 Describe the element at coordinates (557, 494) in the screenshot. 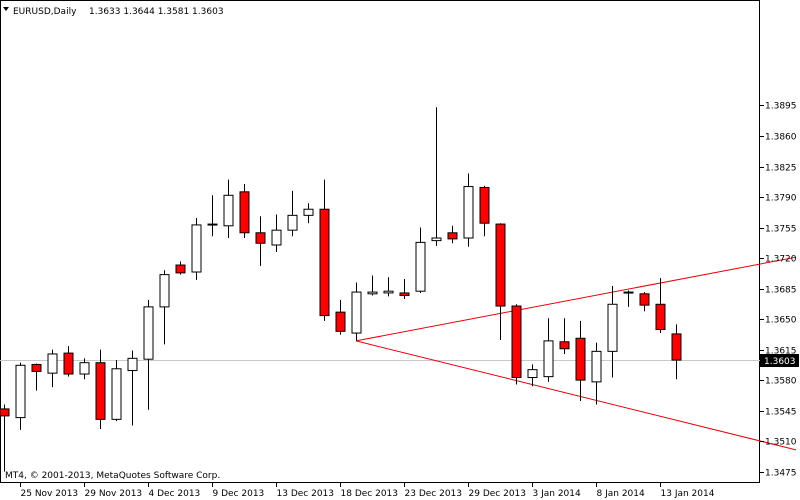

I see `x-tick-label: 3 Jan 2014` at that location.